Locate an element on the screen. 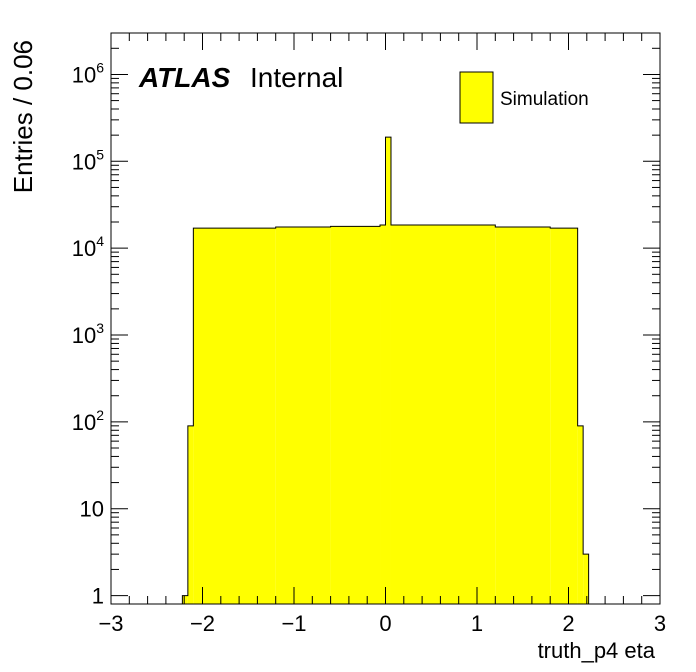 The height and width of the screenshot is (672, 696). y-axis-title: Entries / 0.06 is located at coordinates (23, 116).